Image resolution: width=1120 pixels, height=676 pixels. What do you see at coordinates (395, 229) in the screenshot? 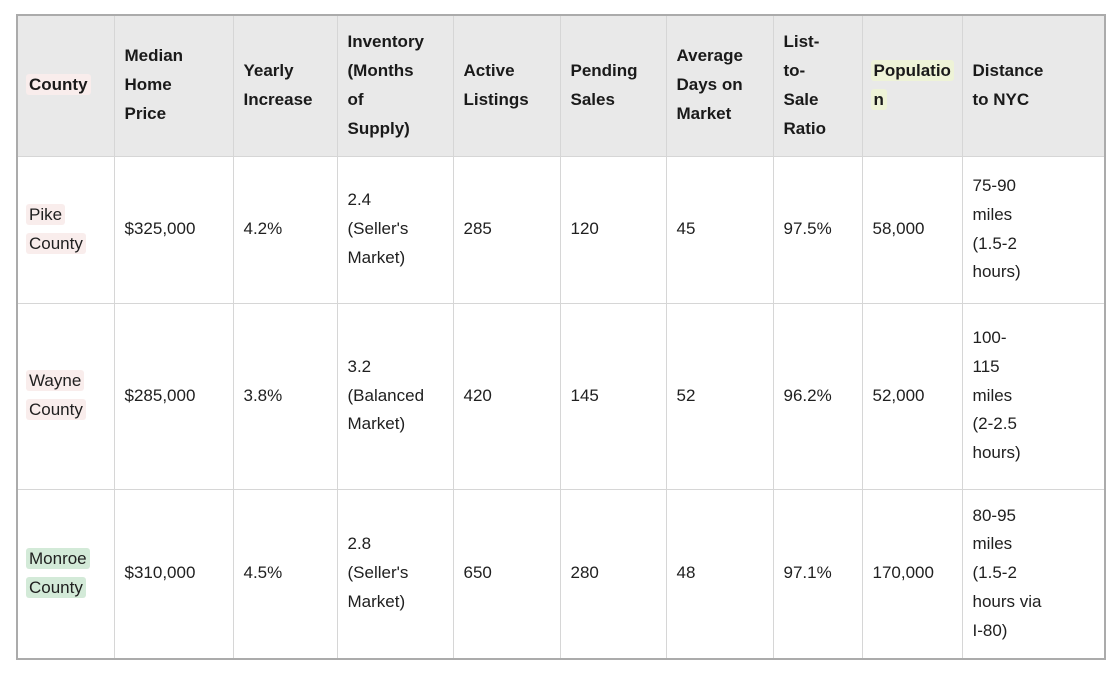
I see `cell-inventory: 2.4 (Seller's Market)` at bounding box center [395, 229].